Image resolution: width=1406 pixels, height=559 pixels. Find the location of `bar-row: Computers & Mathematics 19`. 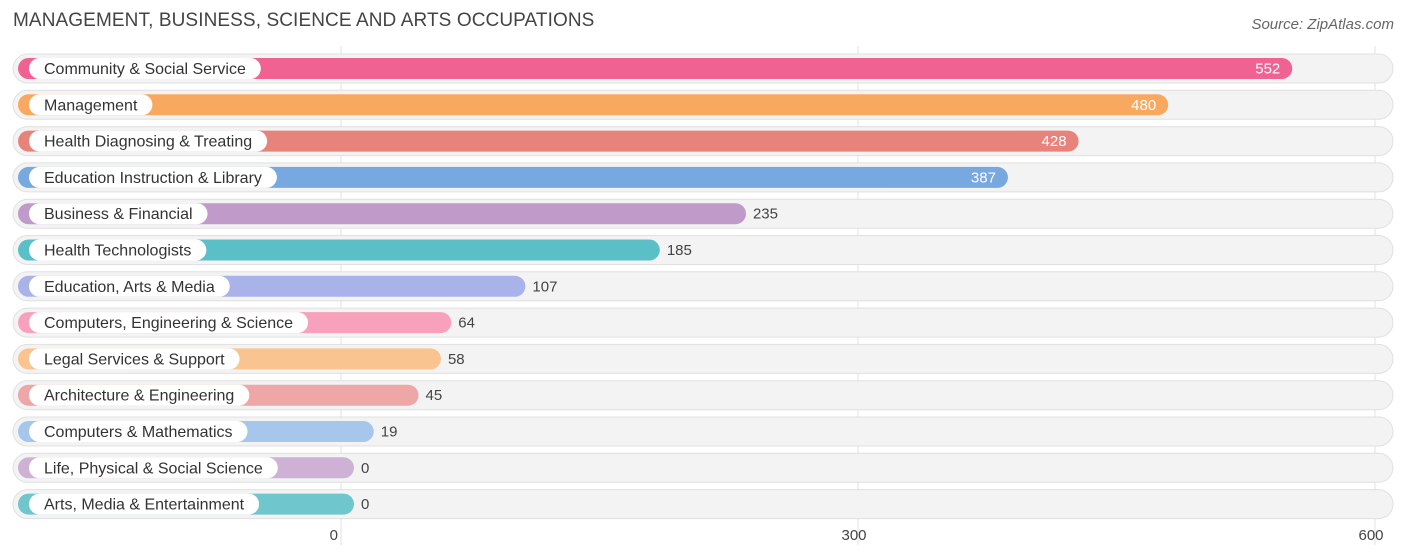

bar-row: Computers & Mathematics 19 is located at coordinates (703, 431).